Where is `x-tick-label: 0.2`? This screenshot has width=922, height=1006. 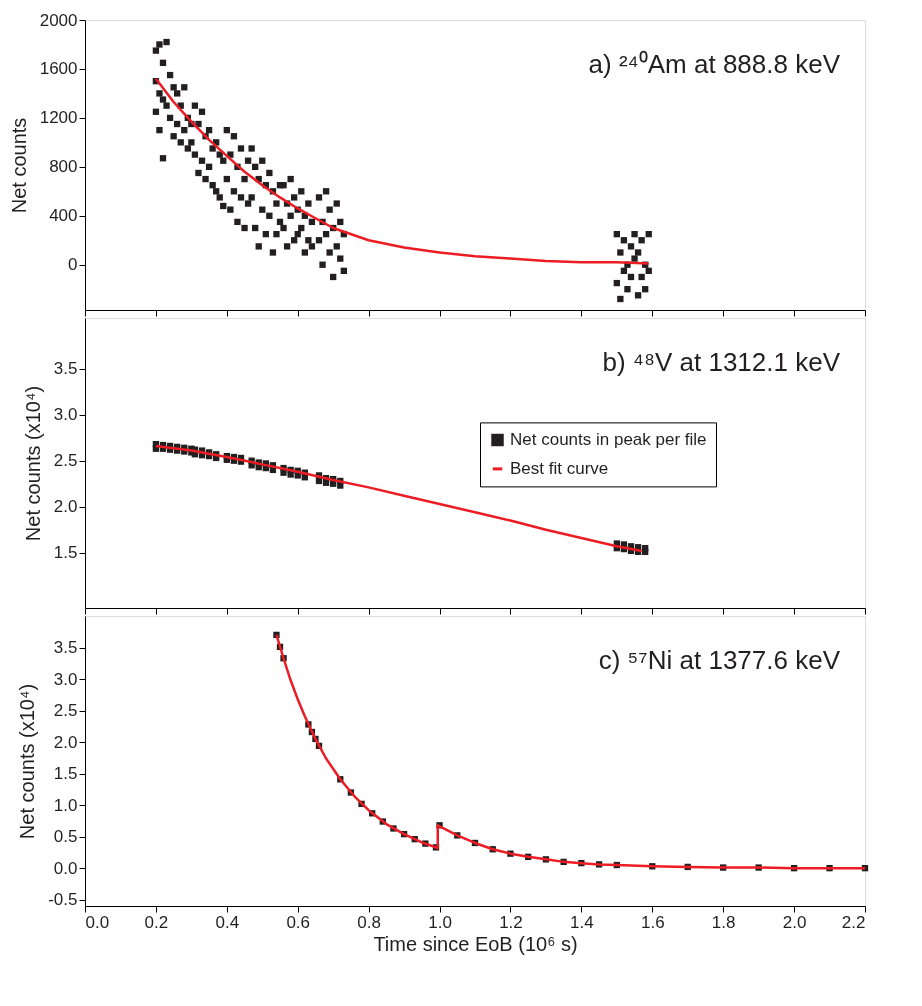
x-tick-label: 0.2 is located at coordinates (156, 922).